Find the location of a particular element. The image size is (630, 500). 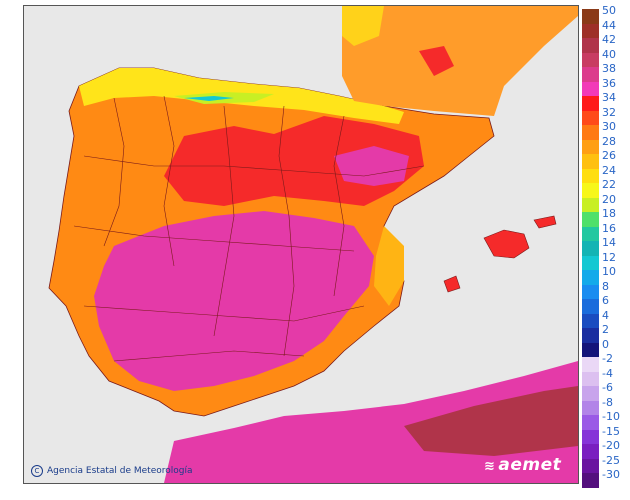

legend-label: 20 is located at coordinates (609, 199).